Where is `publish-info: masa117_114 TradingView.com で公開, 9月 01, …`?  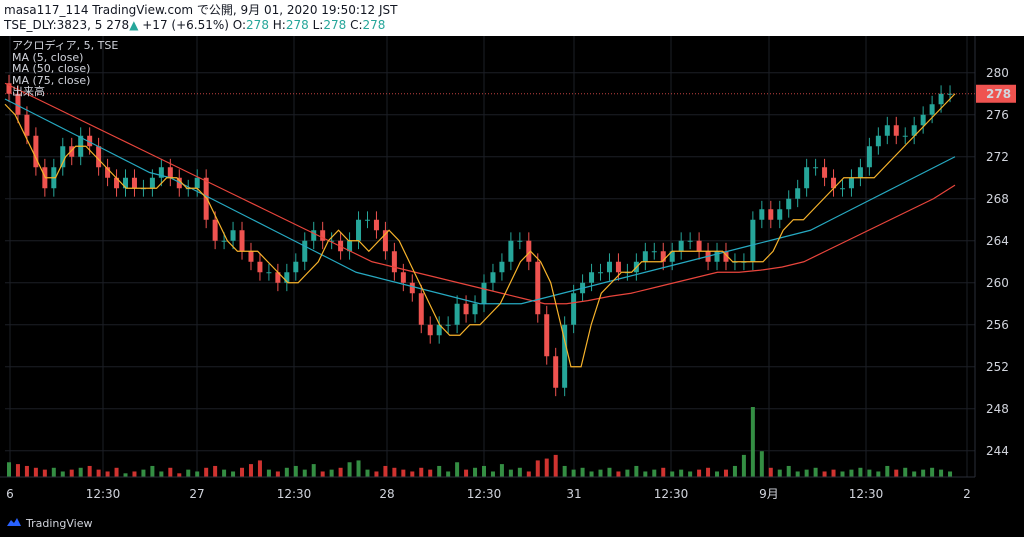
publish-info: masa117_114 TradingView.com で公開, 9月 01, … is located at coordinates (201, 10).